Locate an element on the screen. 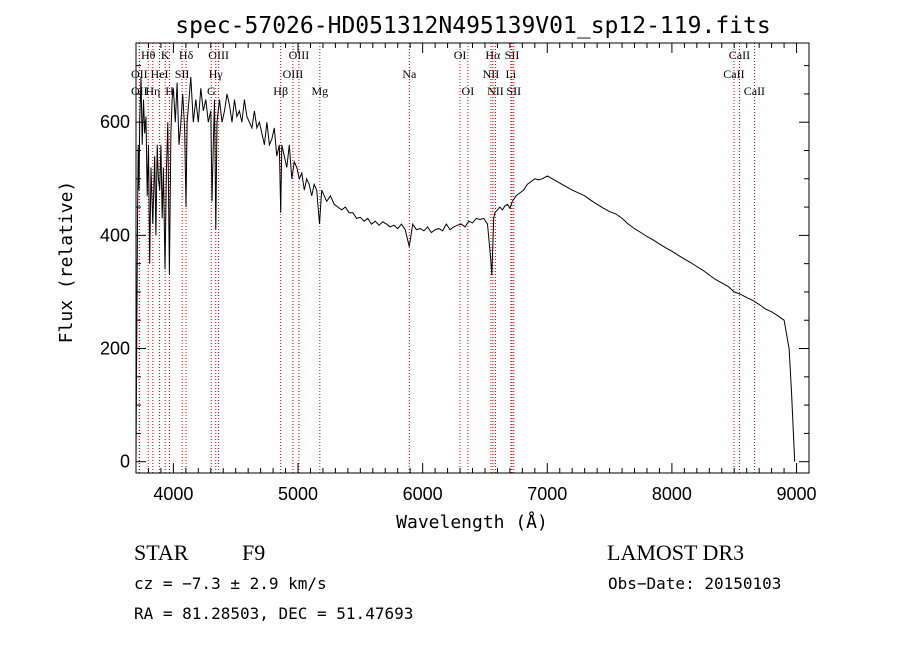 This screenshot has height=649, width=900. line-marker-label-4: OIII is located at coordinates (299, 55).